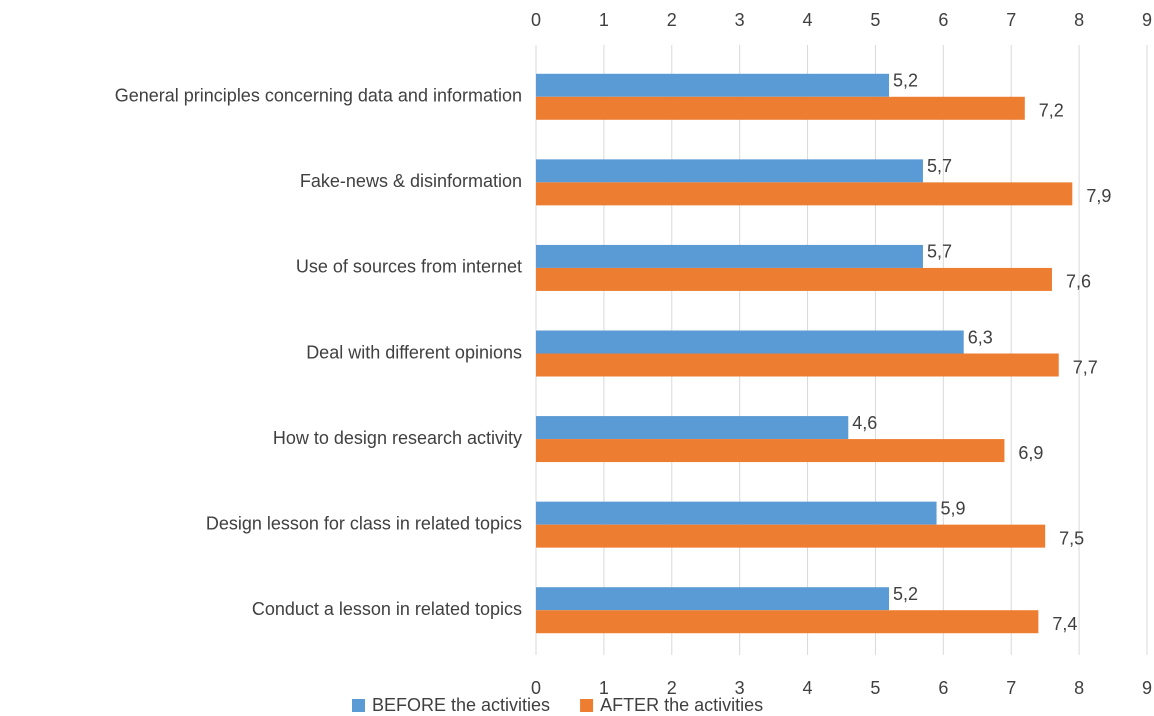  What do you see at coordinates (1051, 111) in the screenshot?
I see `data-label: 7,2` at bounding box center [1051, 111].